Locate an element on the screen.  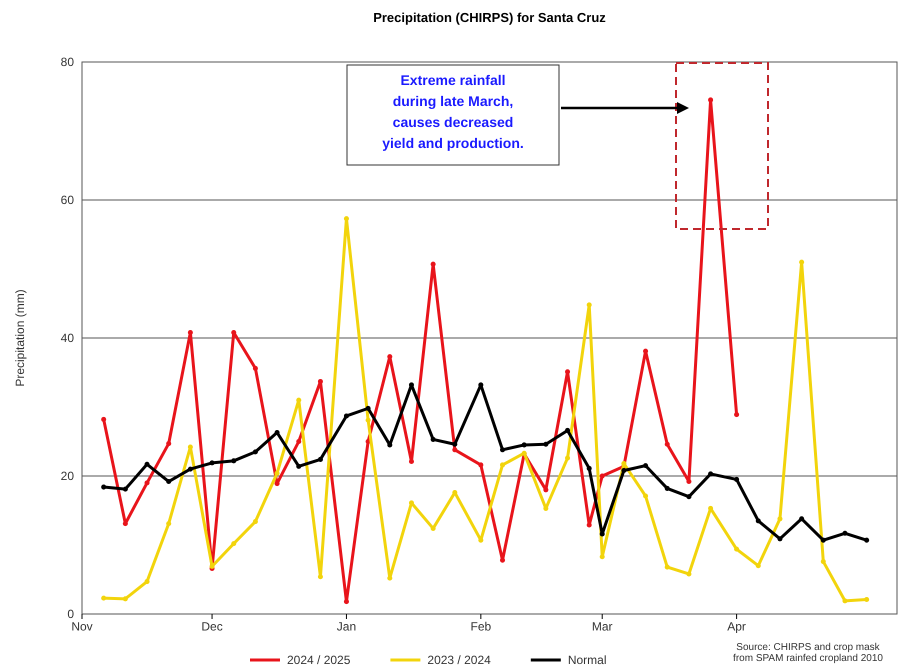
x-tick-label: Nov is located at coordinates (82, 627).